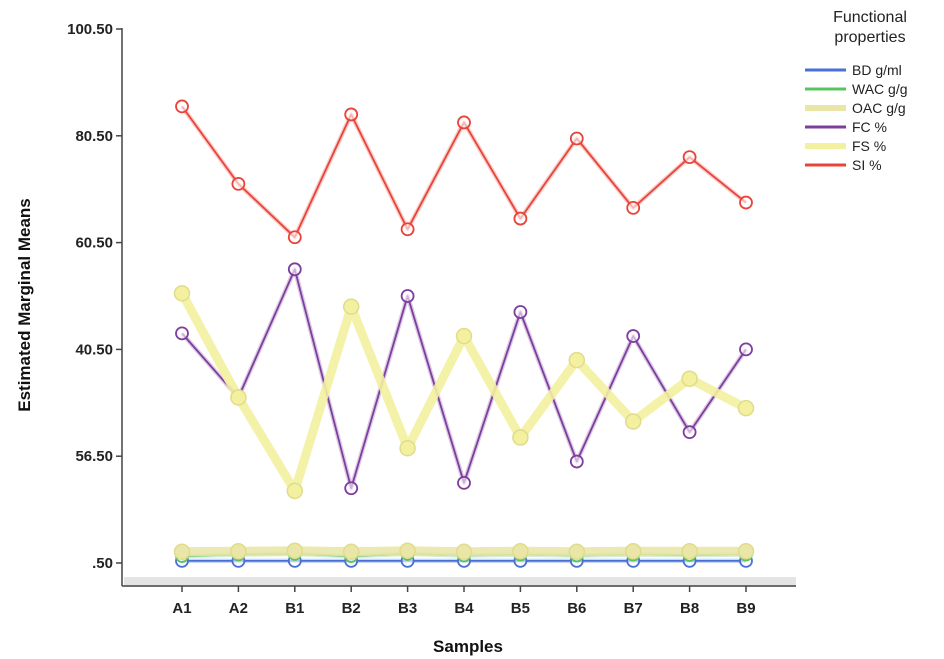 This screenshot has width=944, height=659. I want to click on legend-label: BD g/ml, so click(877, 70).